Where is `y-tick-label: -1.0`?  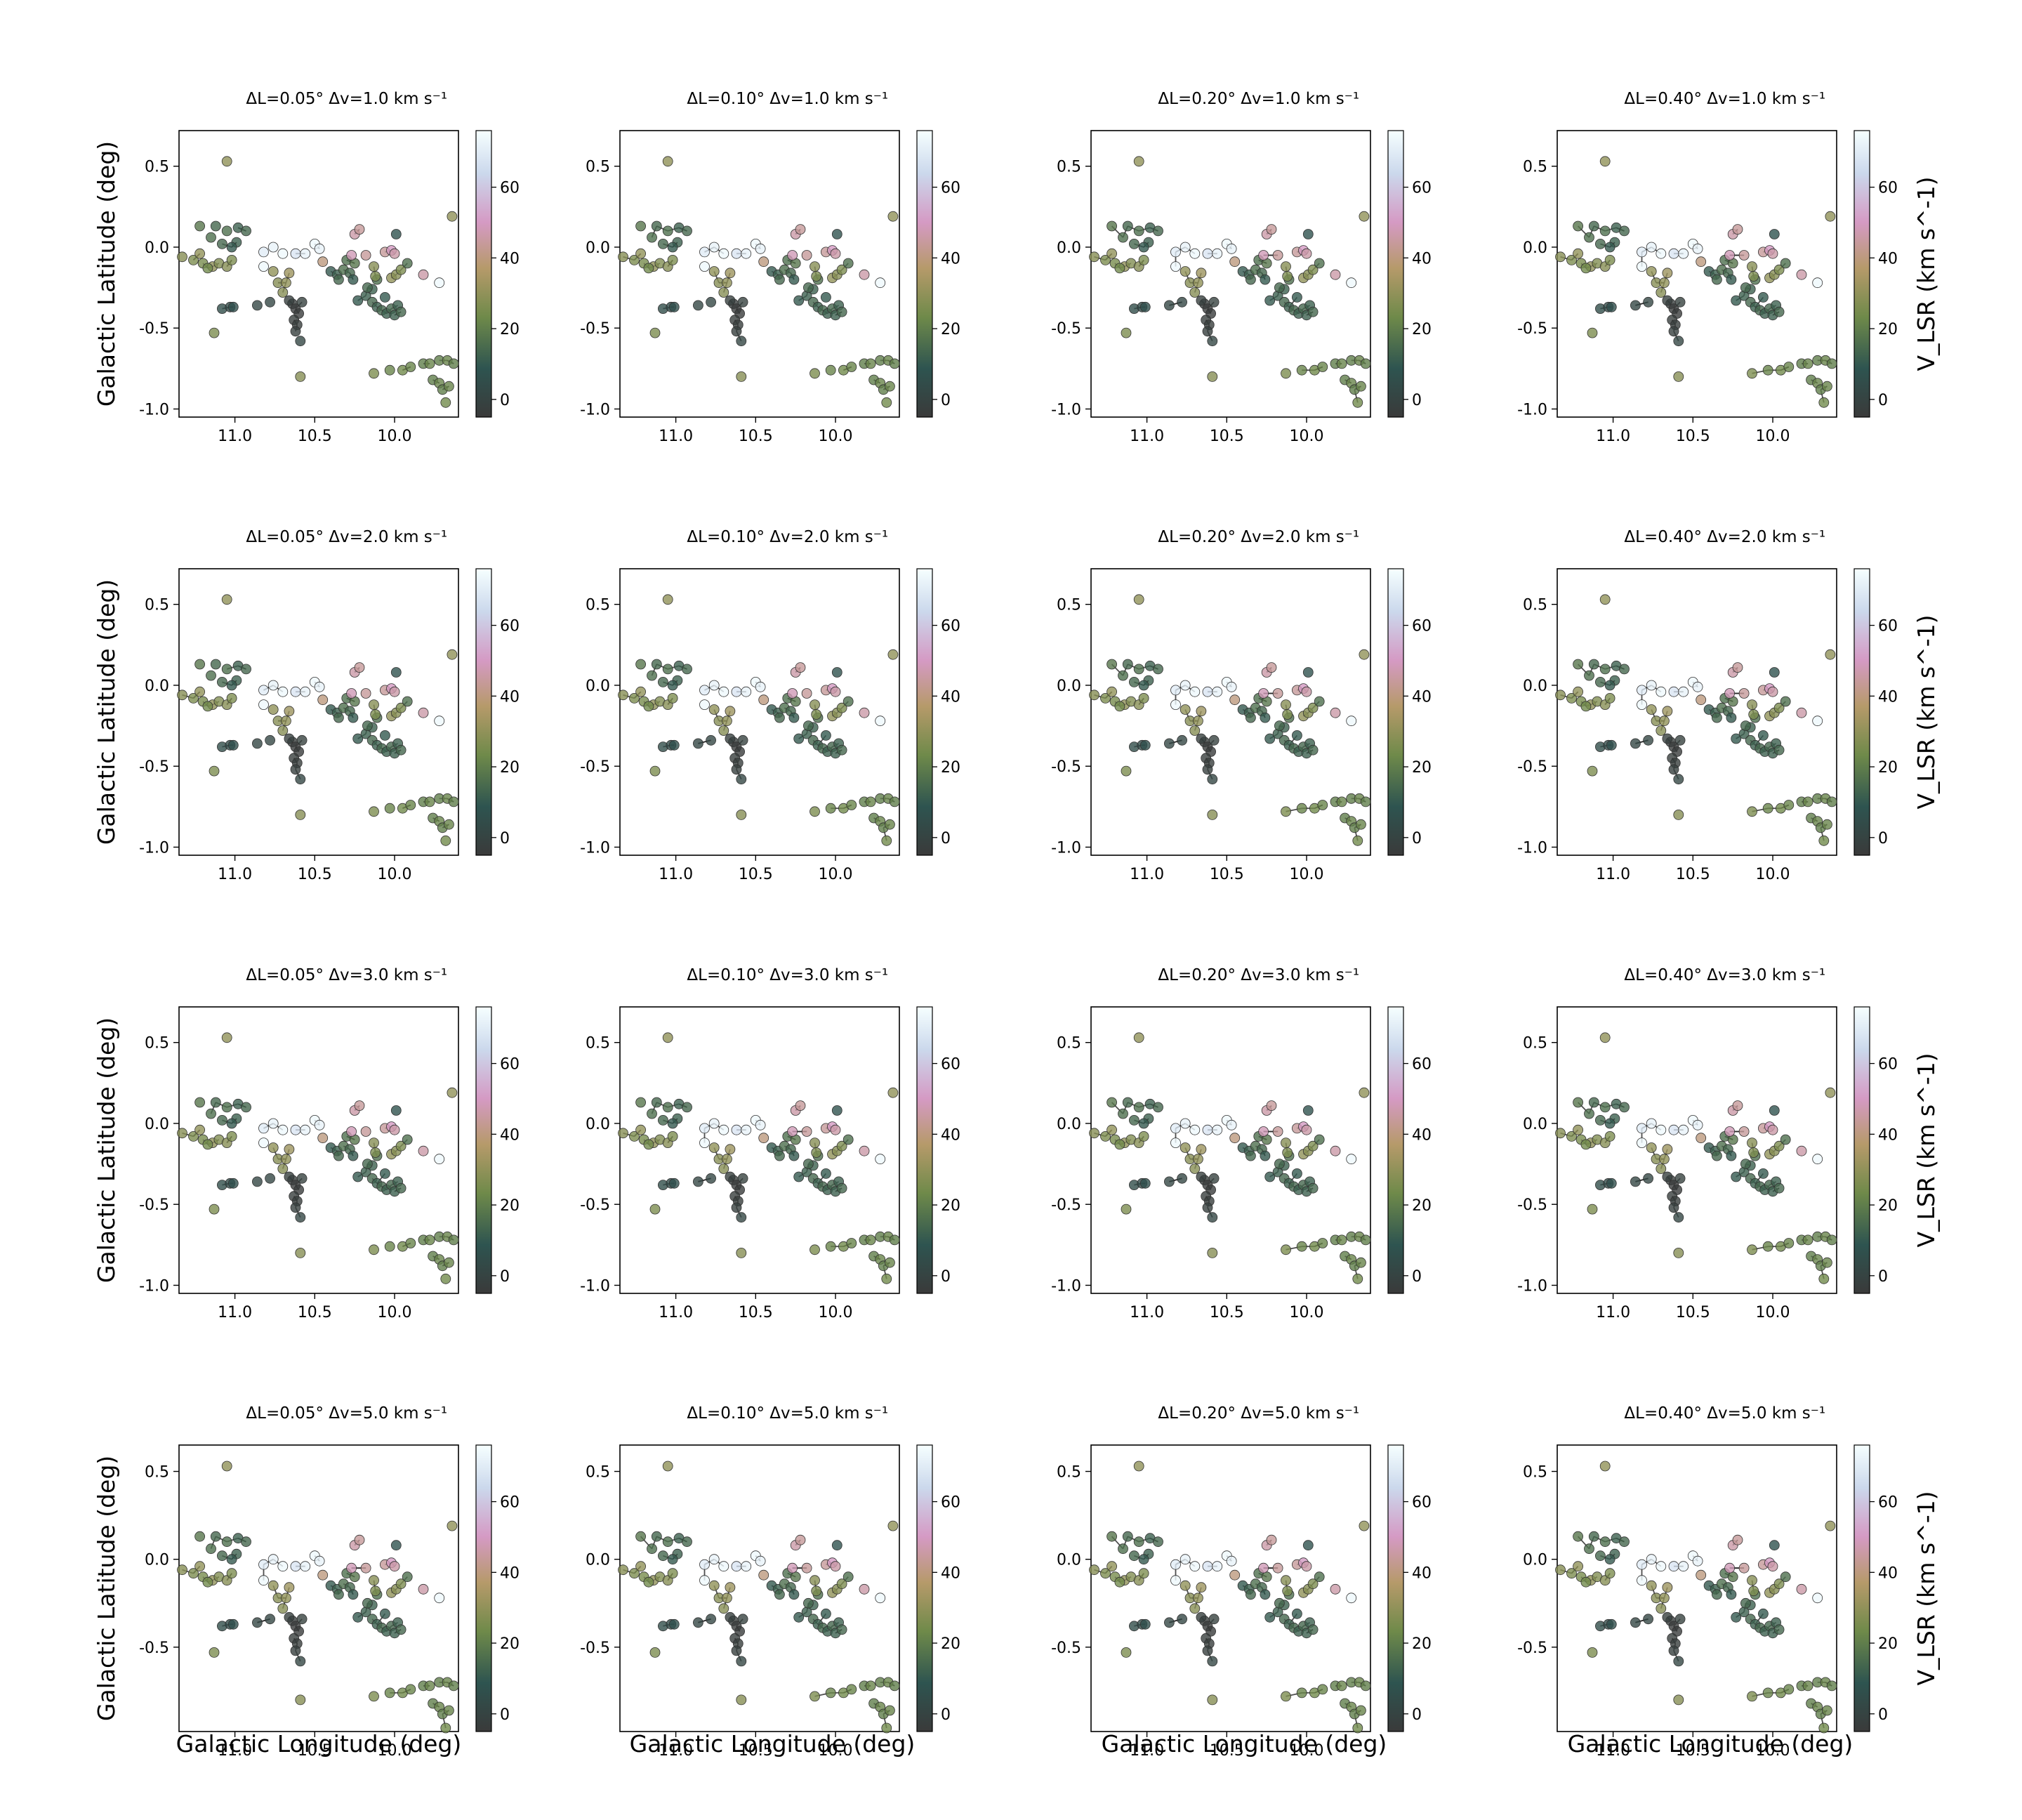
y-tick-label: -1.0 is located at coordinates (154, 410).